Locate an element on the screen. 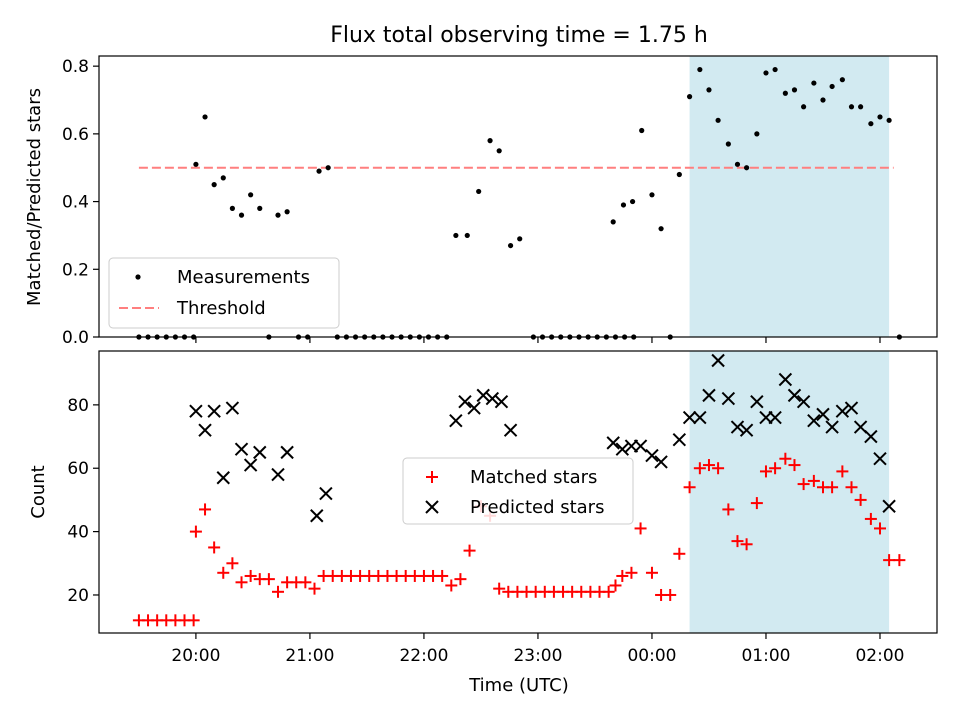 The height and width of the screenshot is (720, 960). bottom-xlabel: Time (UTC) is located at coordinates (518, 685).